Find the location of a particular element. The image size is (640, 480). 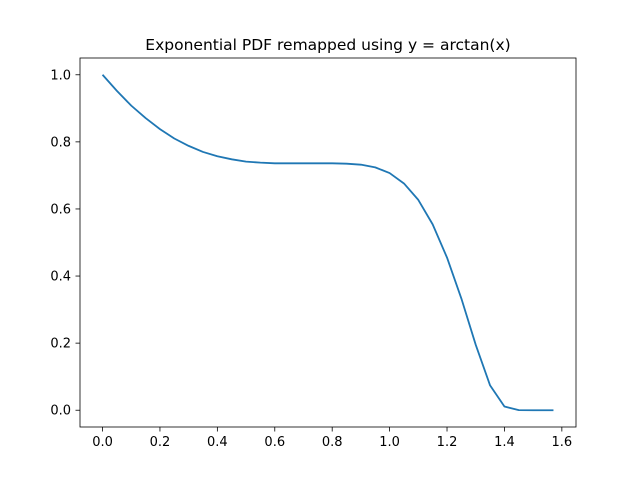

x-tick-label: 0.8 is located at coordinates (332, 442).